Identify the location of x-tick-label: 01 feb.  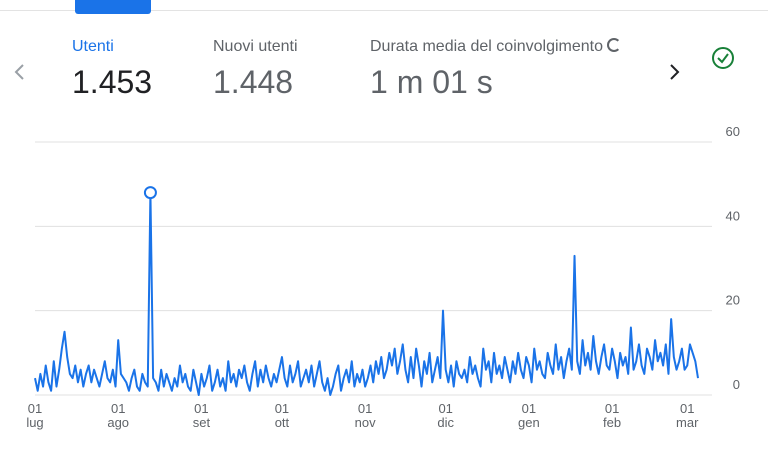
(612, 415).